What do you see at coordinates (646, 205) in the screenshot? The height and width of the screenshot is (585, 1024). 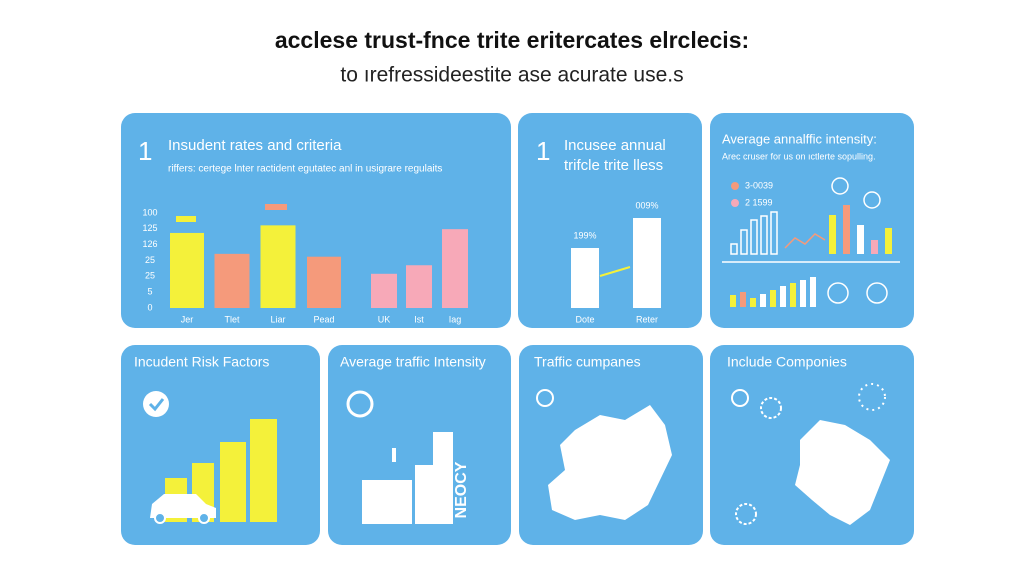 I see `bar-label: 009%` at bounding box center [646, 205].